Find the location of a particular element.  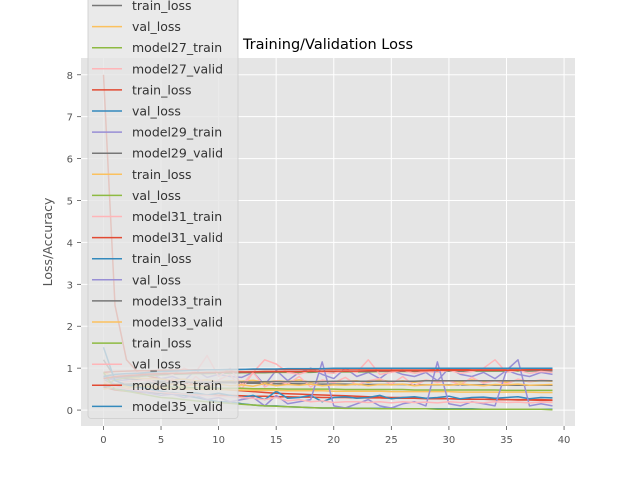

y-tick-label: 0 is located at coordinates (70, 411).